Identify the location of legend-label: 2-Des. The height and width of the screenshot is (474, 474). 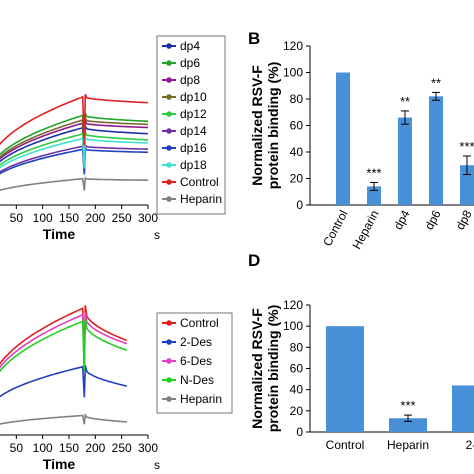
(196, 342).